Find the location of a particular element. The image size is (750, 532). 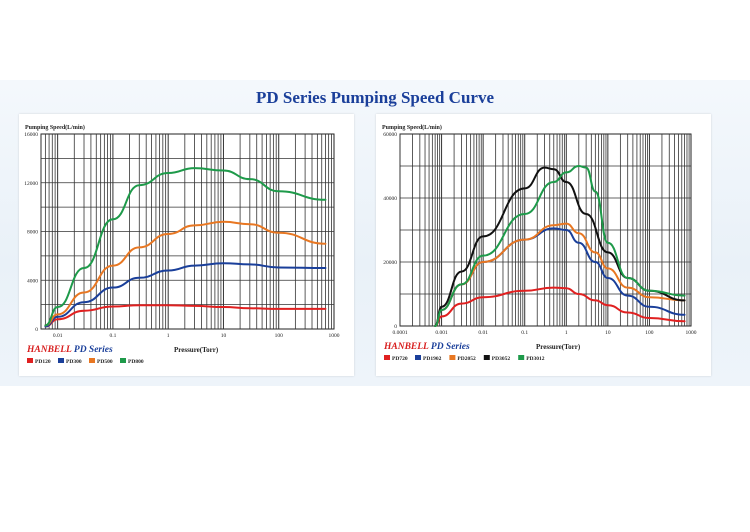

page-title: PD Series Pumping Speed Curve is located at coordinates (375, 97).